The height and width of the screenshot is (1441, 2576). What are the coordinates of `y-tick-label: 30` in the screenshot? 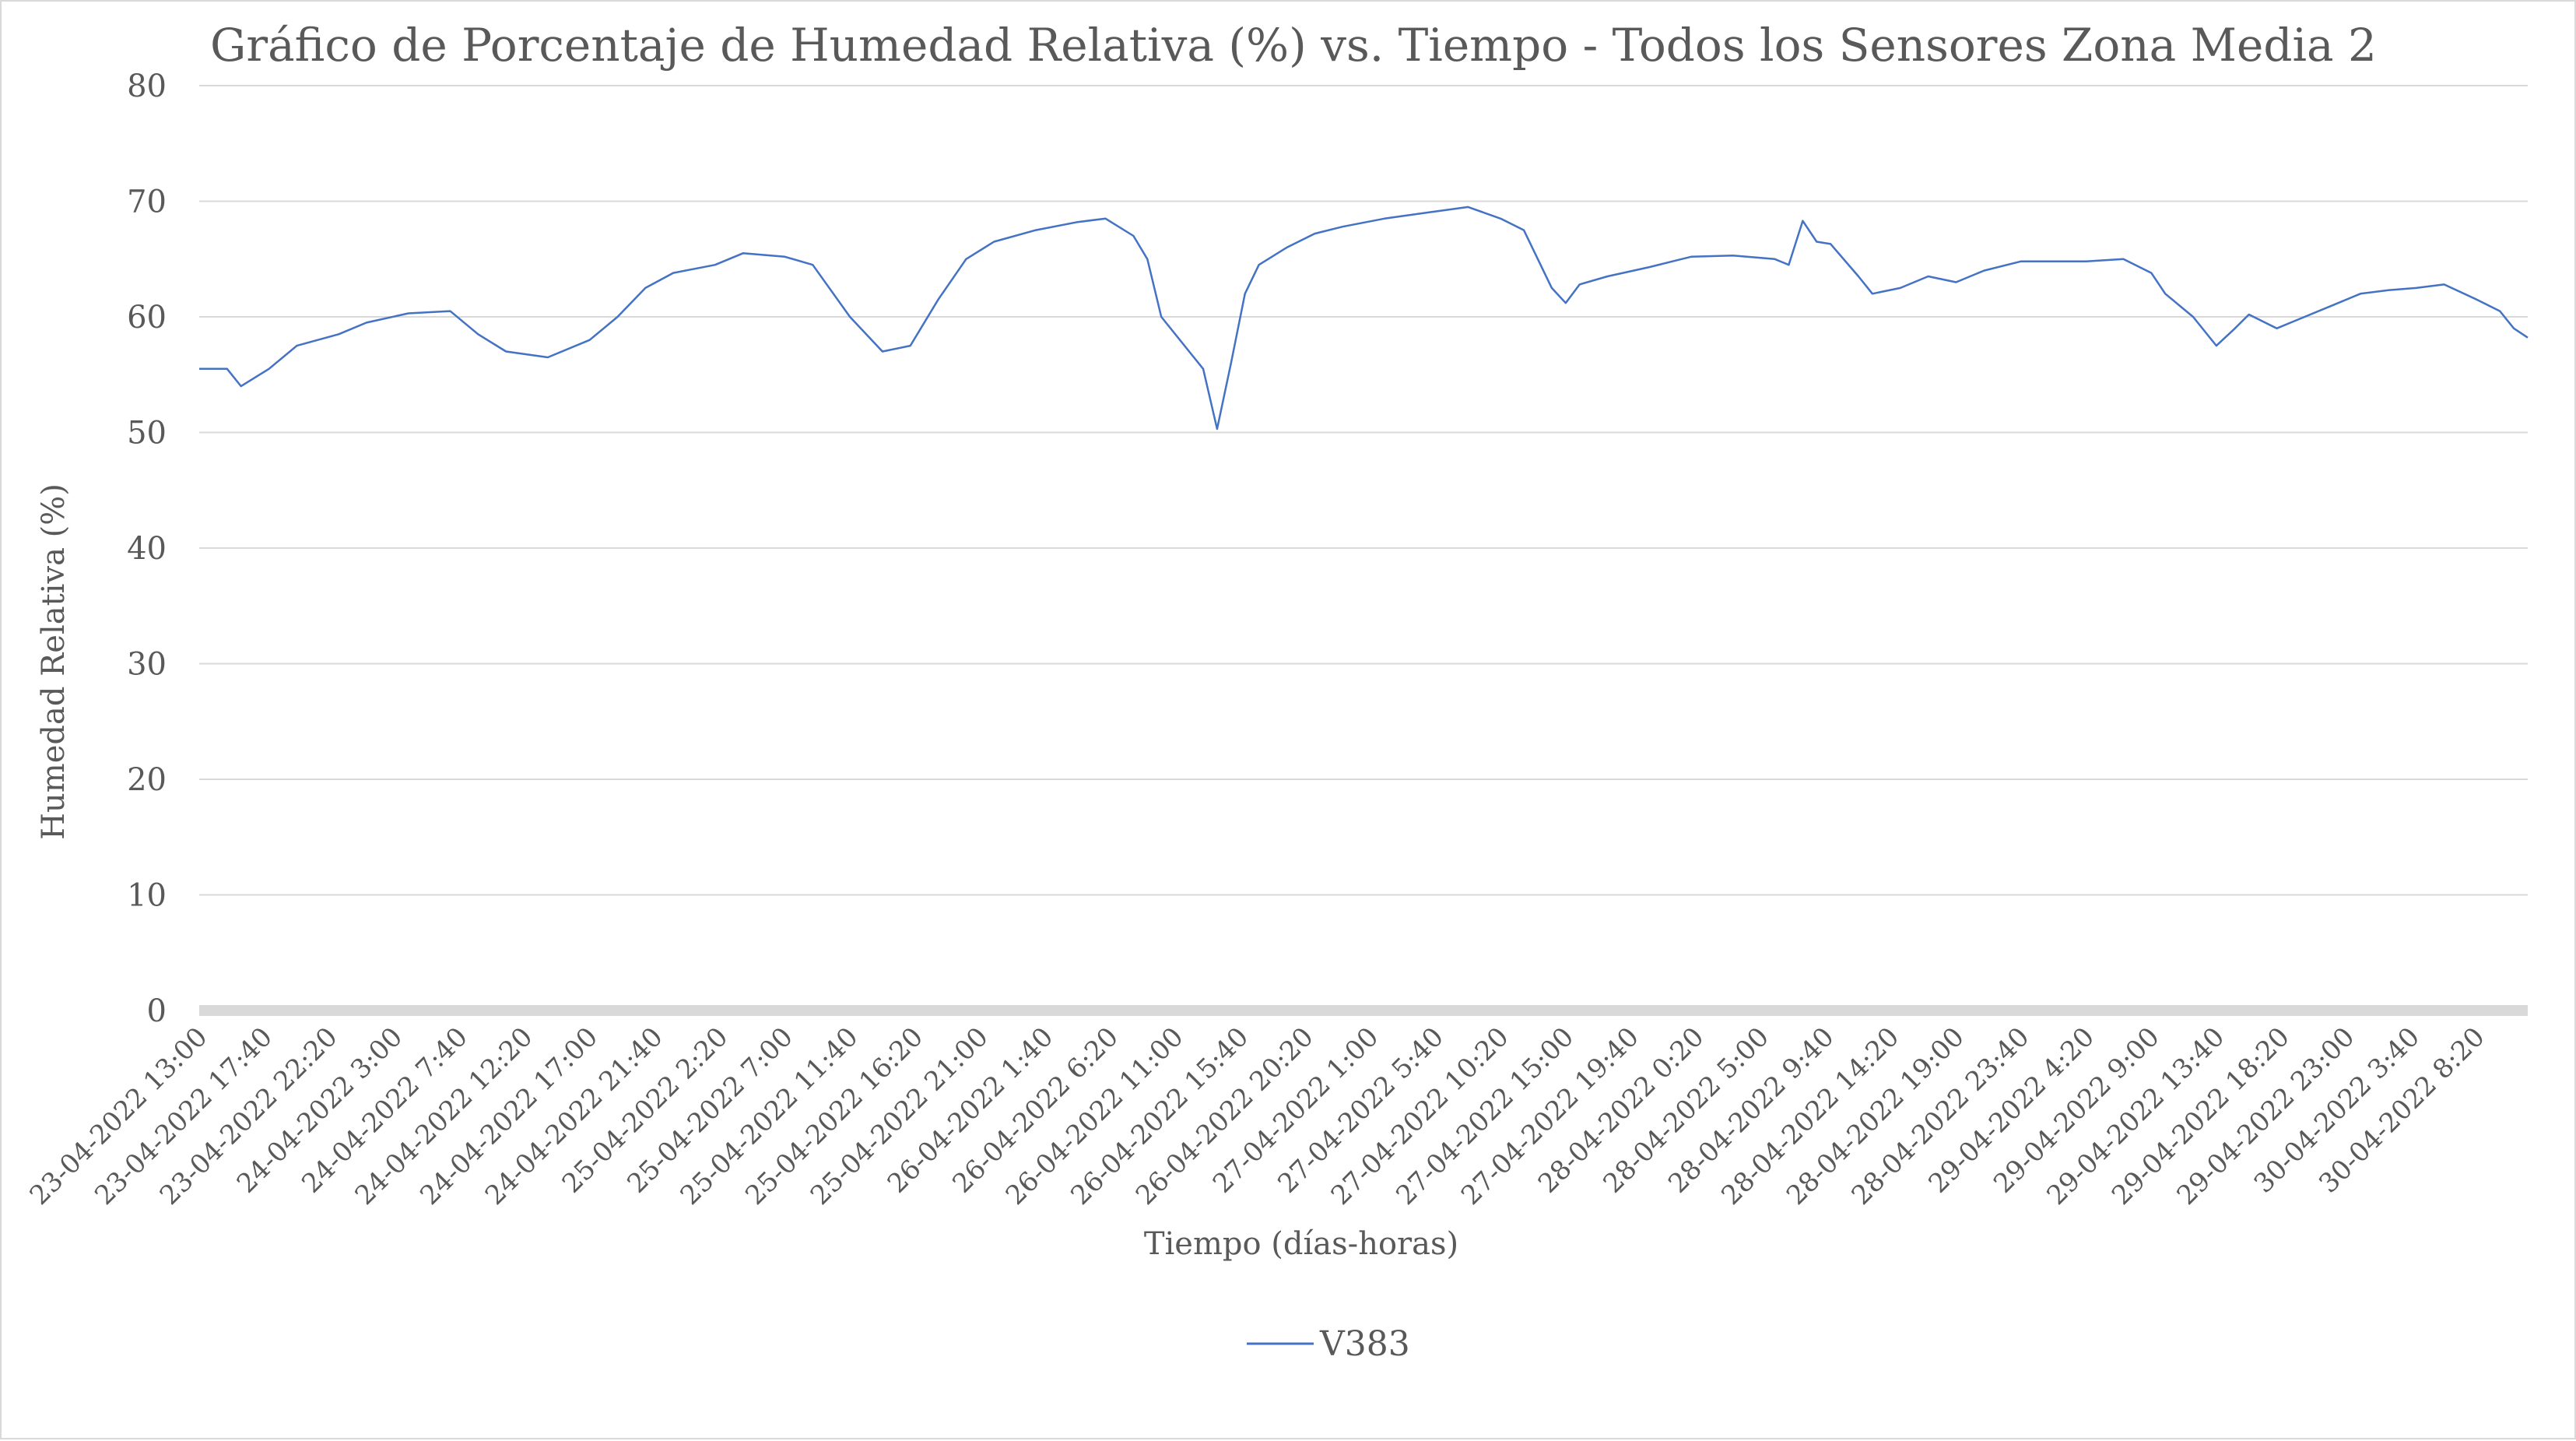 It's located at (147, 665).